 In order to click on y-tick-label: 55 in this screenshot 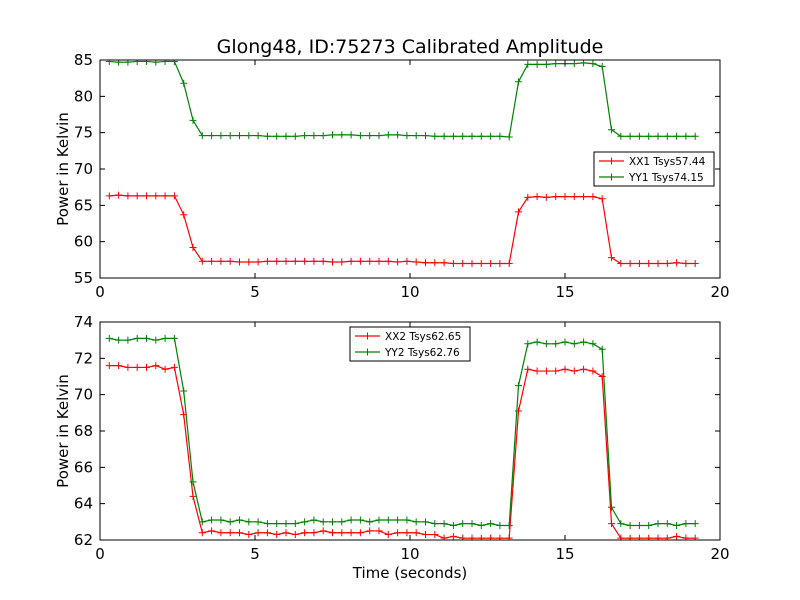, I will do `click(83, 278)`.